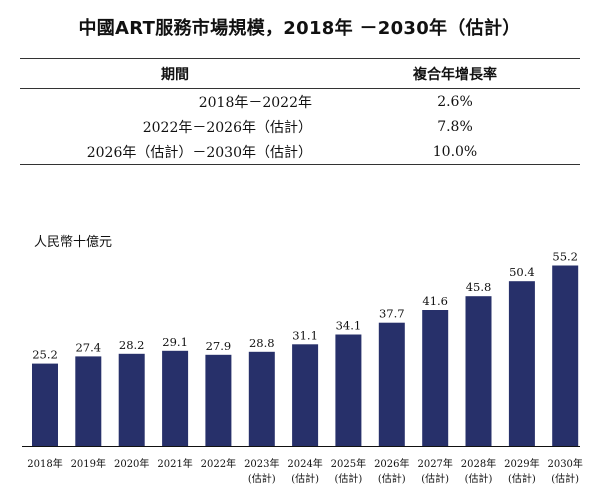 The image size is (599, 503). Describe the element at coordinates (175, 342) in the screenshot. I see `bar-value-label: 29.1` at that location.